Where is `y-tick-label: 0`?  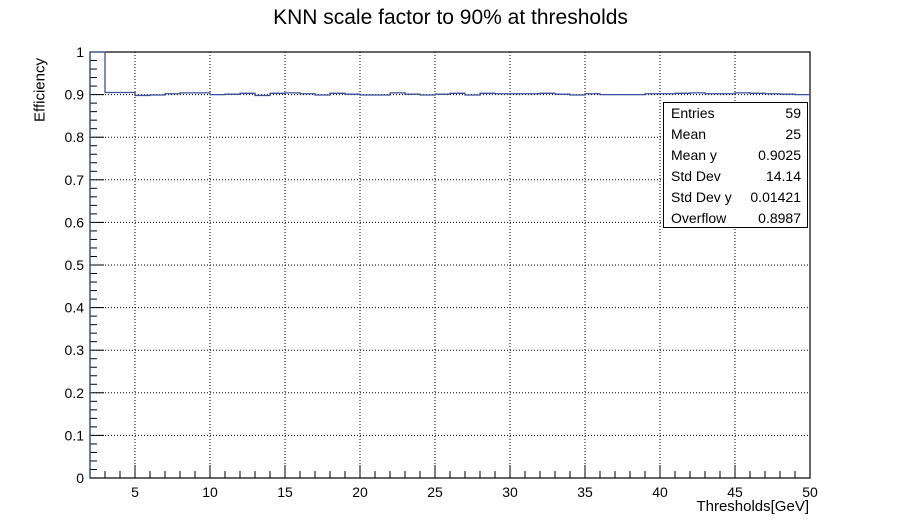
y-tick-label: 0 is located at coordinates (80, 478).